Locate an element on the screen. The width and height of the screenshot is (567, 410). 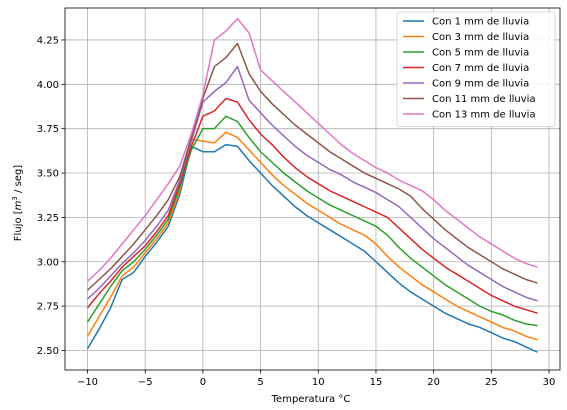
legend-entry: Con 9 mm de lluvia is located at coordinates (480, 84).